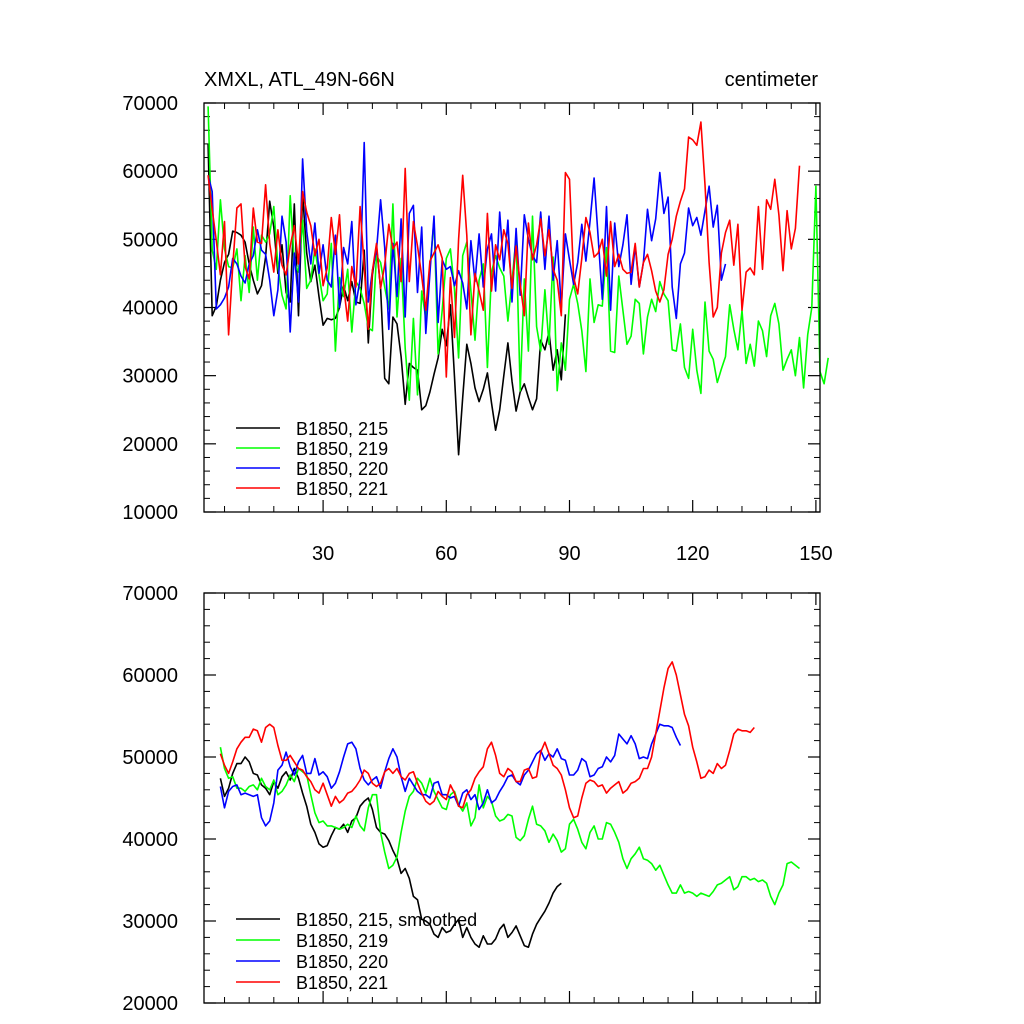 This screenshot has width=1024, height=1024. Describe the element at coordinates (772, 80) in the screenshot. I see `chart-units-label: centimeter` at that location.